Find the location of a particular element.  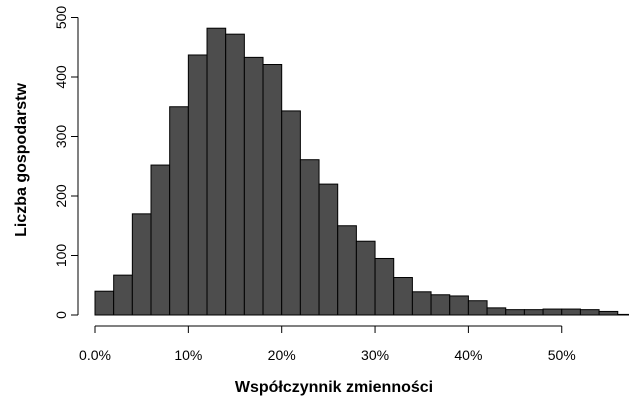

y-tick-label: 0 is located at coordinates (61, 315).